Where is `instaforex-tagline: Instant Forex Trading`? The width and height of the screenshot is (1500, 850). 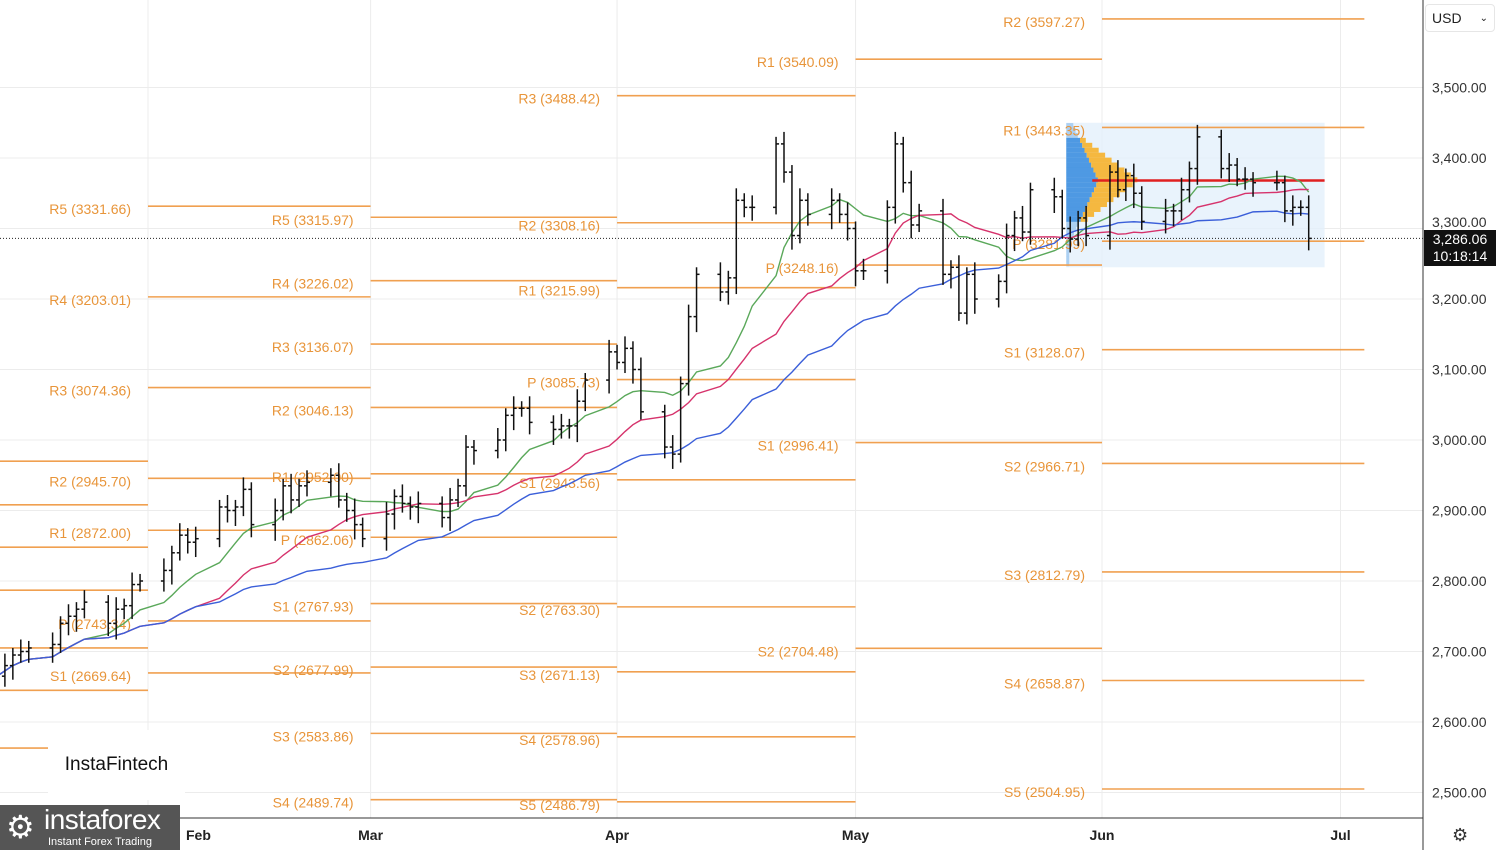
instaforex-tagline: Instant Forex Trading is located at coordinates (100, 842).